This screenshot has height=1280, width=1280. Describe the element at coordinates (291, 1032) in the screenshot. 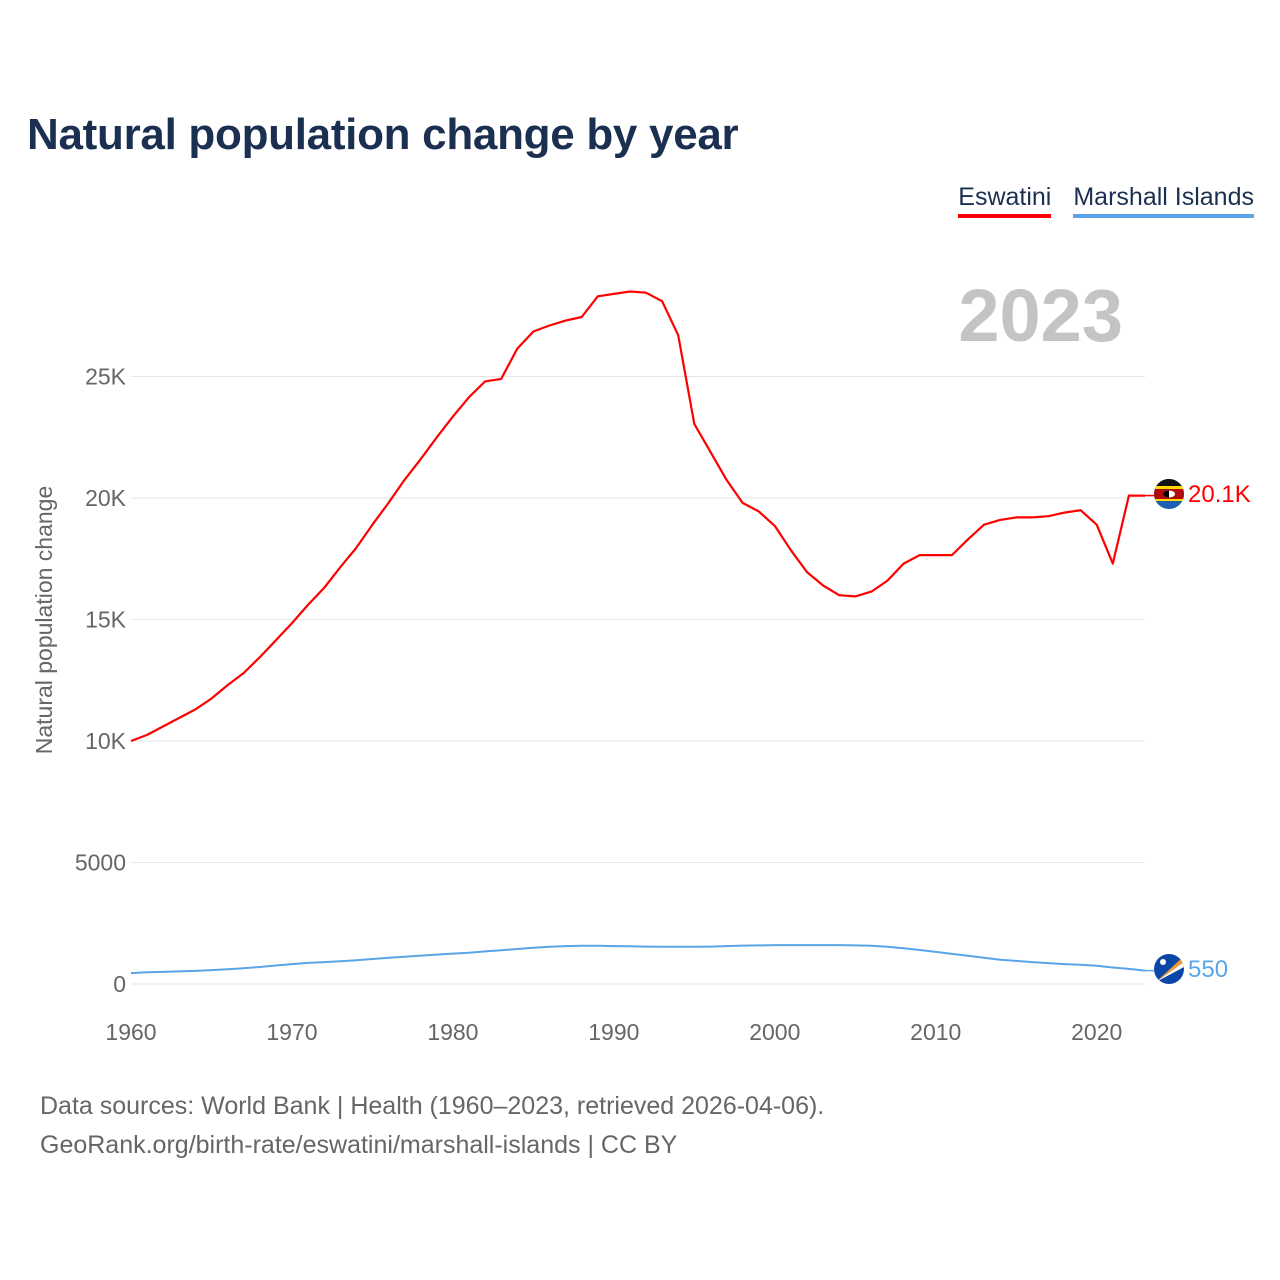

I see `x-tick-label: 1970` at that location.